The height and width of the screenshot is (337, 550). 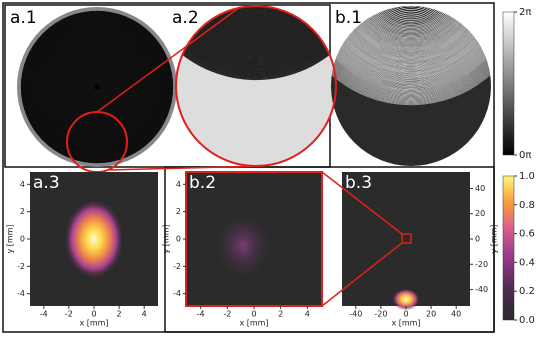 I want to click on x-tick-label: -2, so click(x=69, y=314).